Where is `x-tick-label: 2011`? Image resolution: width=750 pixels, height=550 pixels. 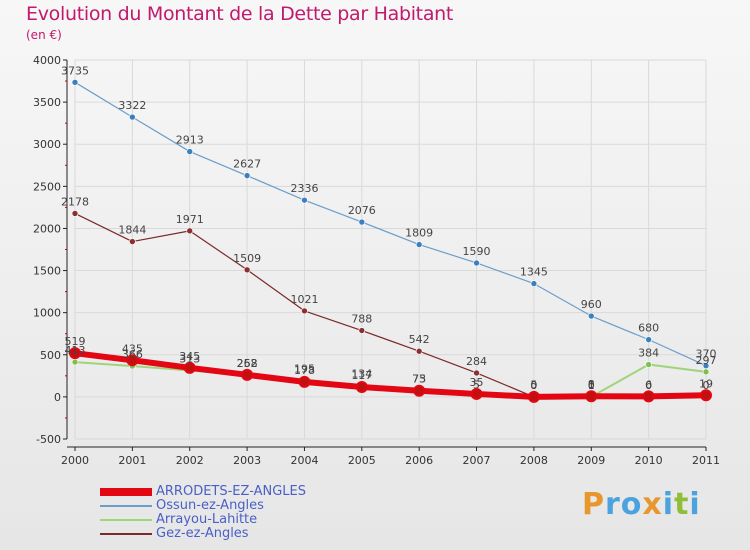
x-tick-label: 2011 is located at coordinates (706, 460).